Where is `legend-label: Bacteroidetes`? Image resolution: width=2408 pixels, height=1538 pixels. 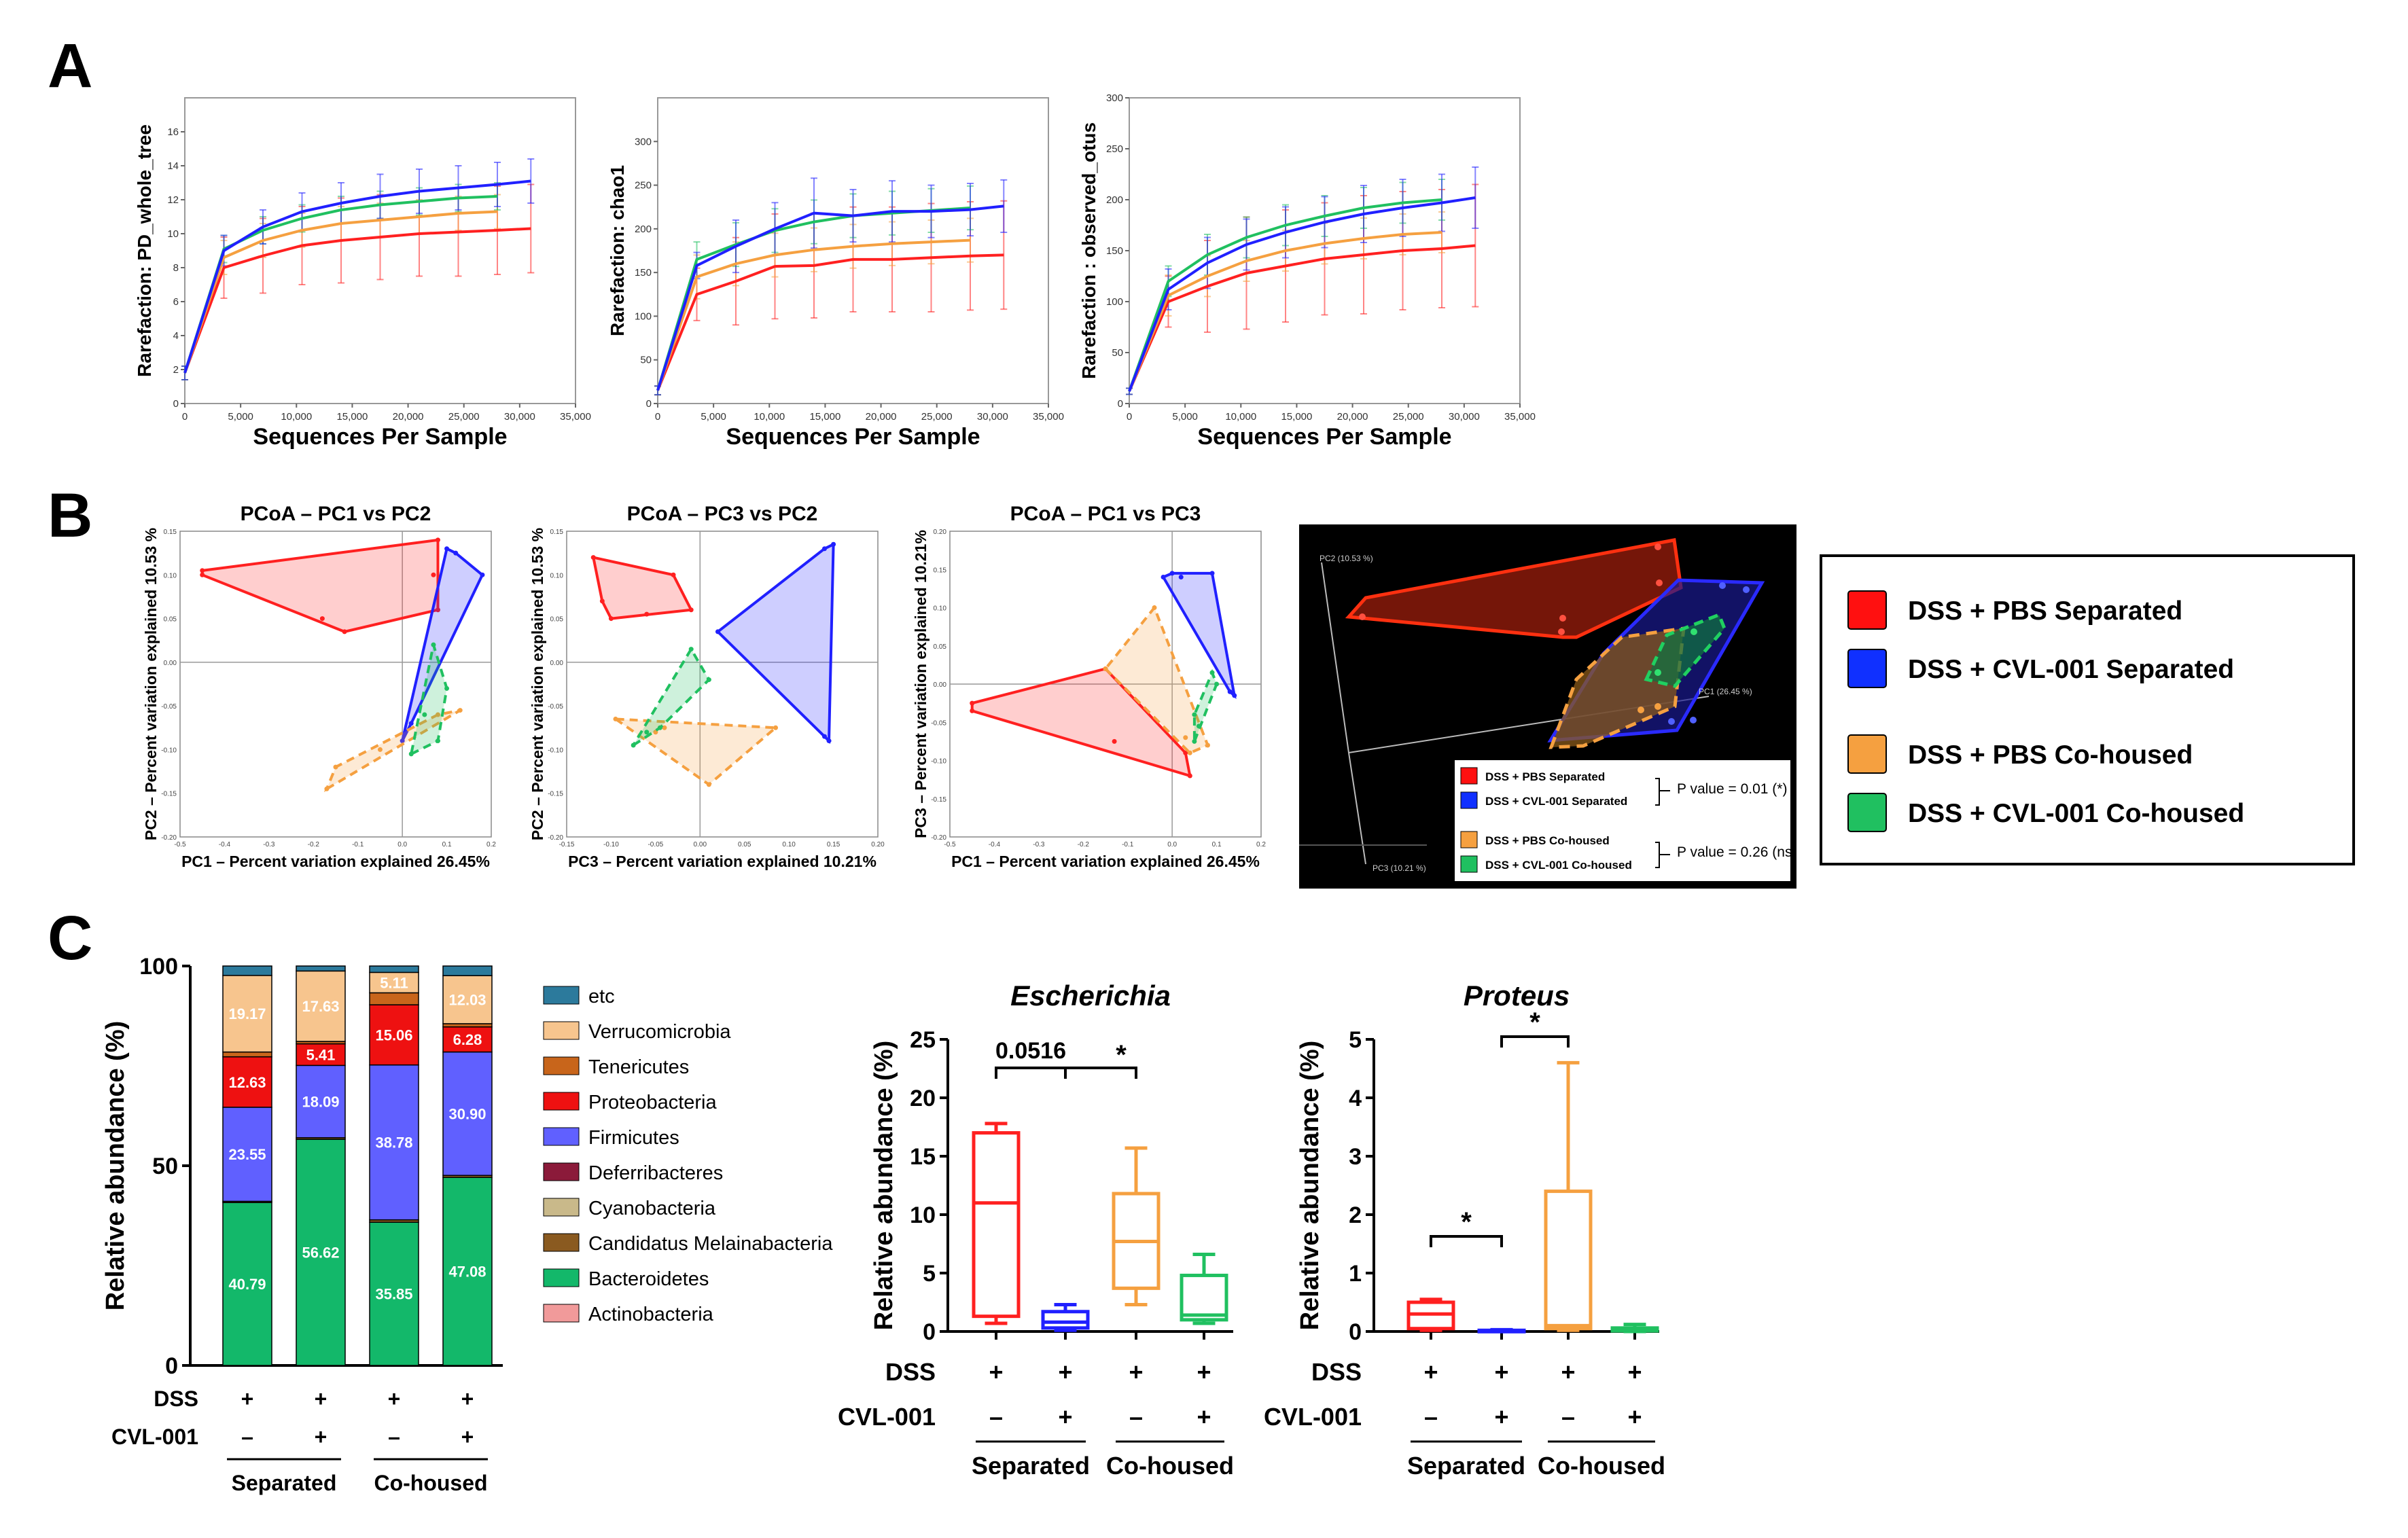
legend-label: Bacteroidetes is located at coordinates (648, 1279).